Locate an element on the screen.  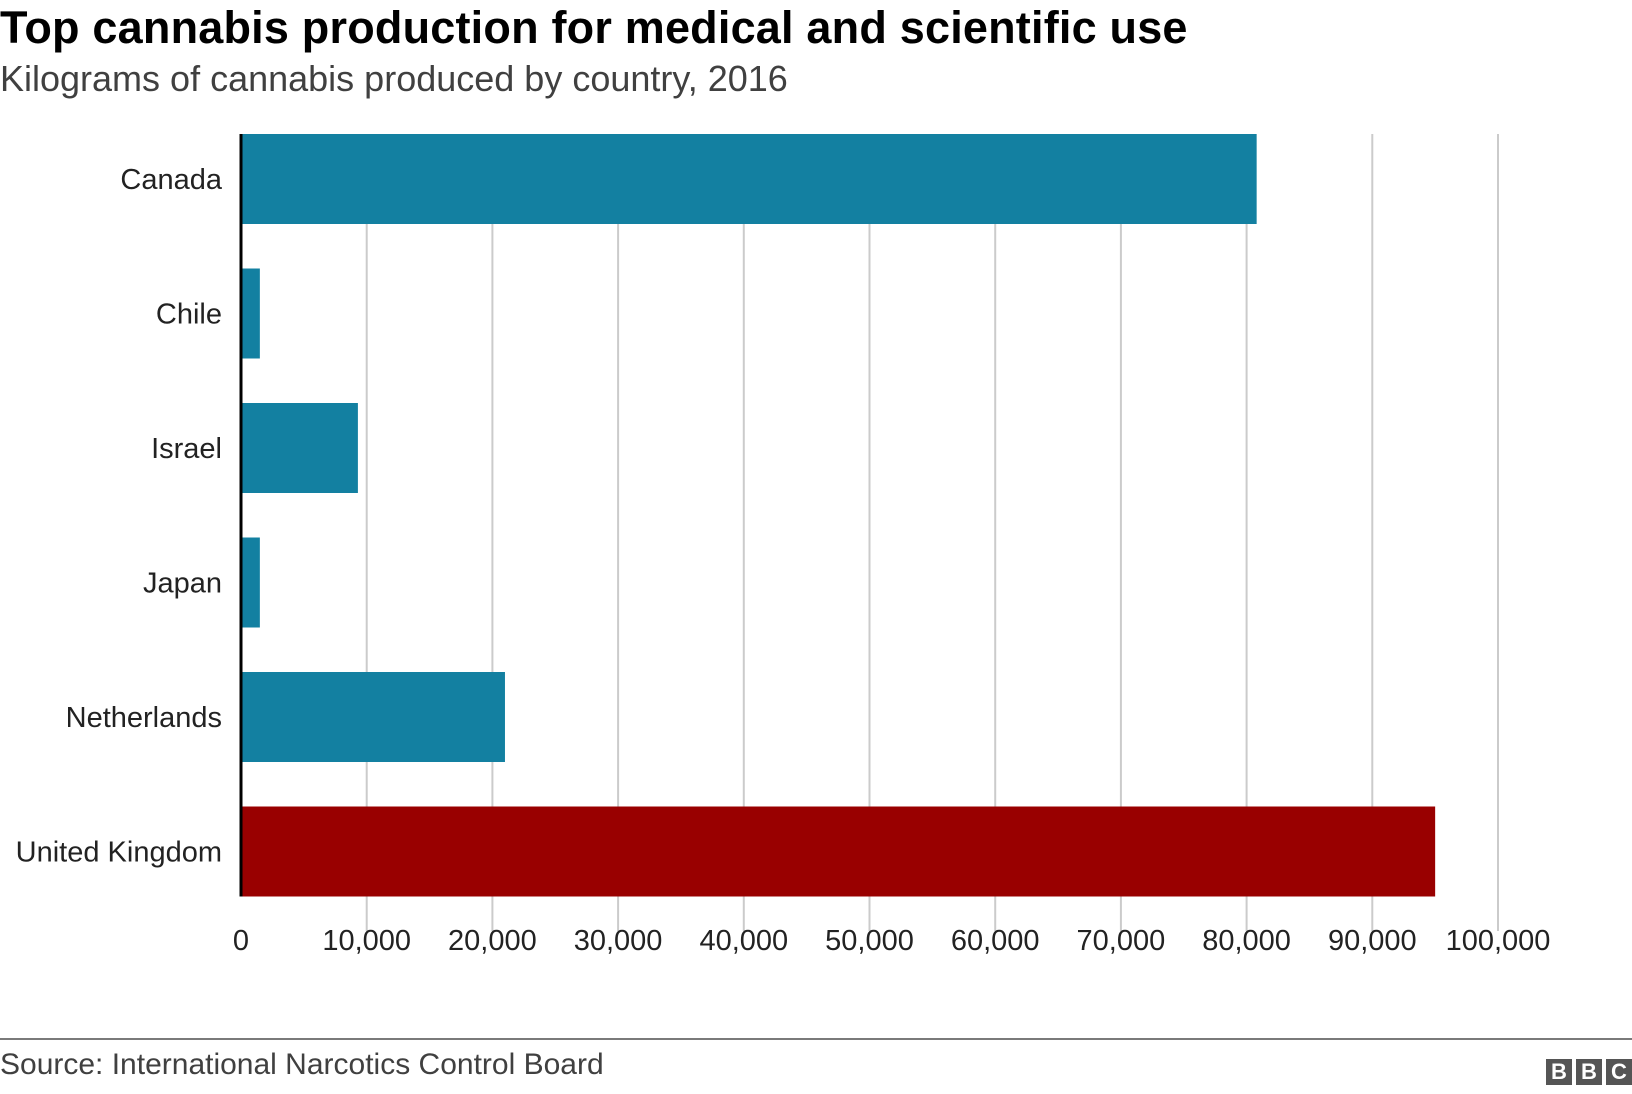
bar-israel is located at coordinates (299, 448).